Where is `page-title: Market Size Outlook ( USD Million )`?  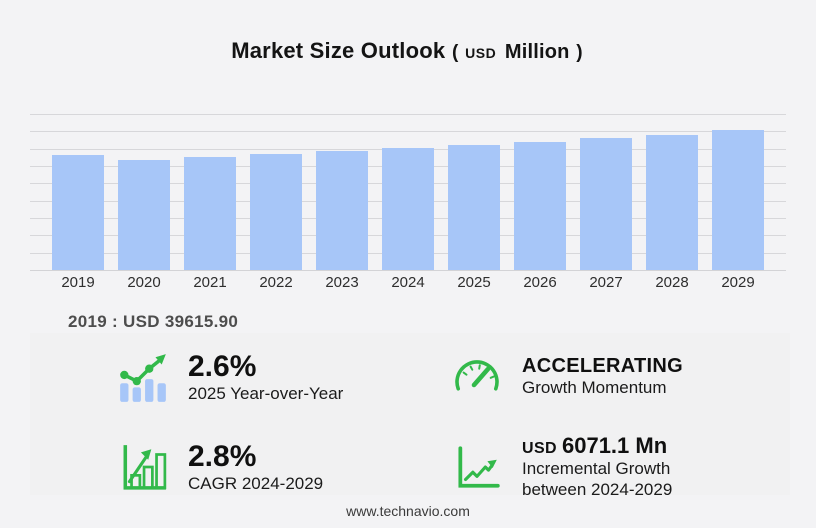
page-title: Market Size Outlook ( USD Million ) is located at coordinates (408, 51).